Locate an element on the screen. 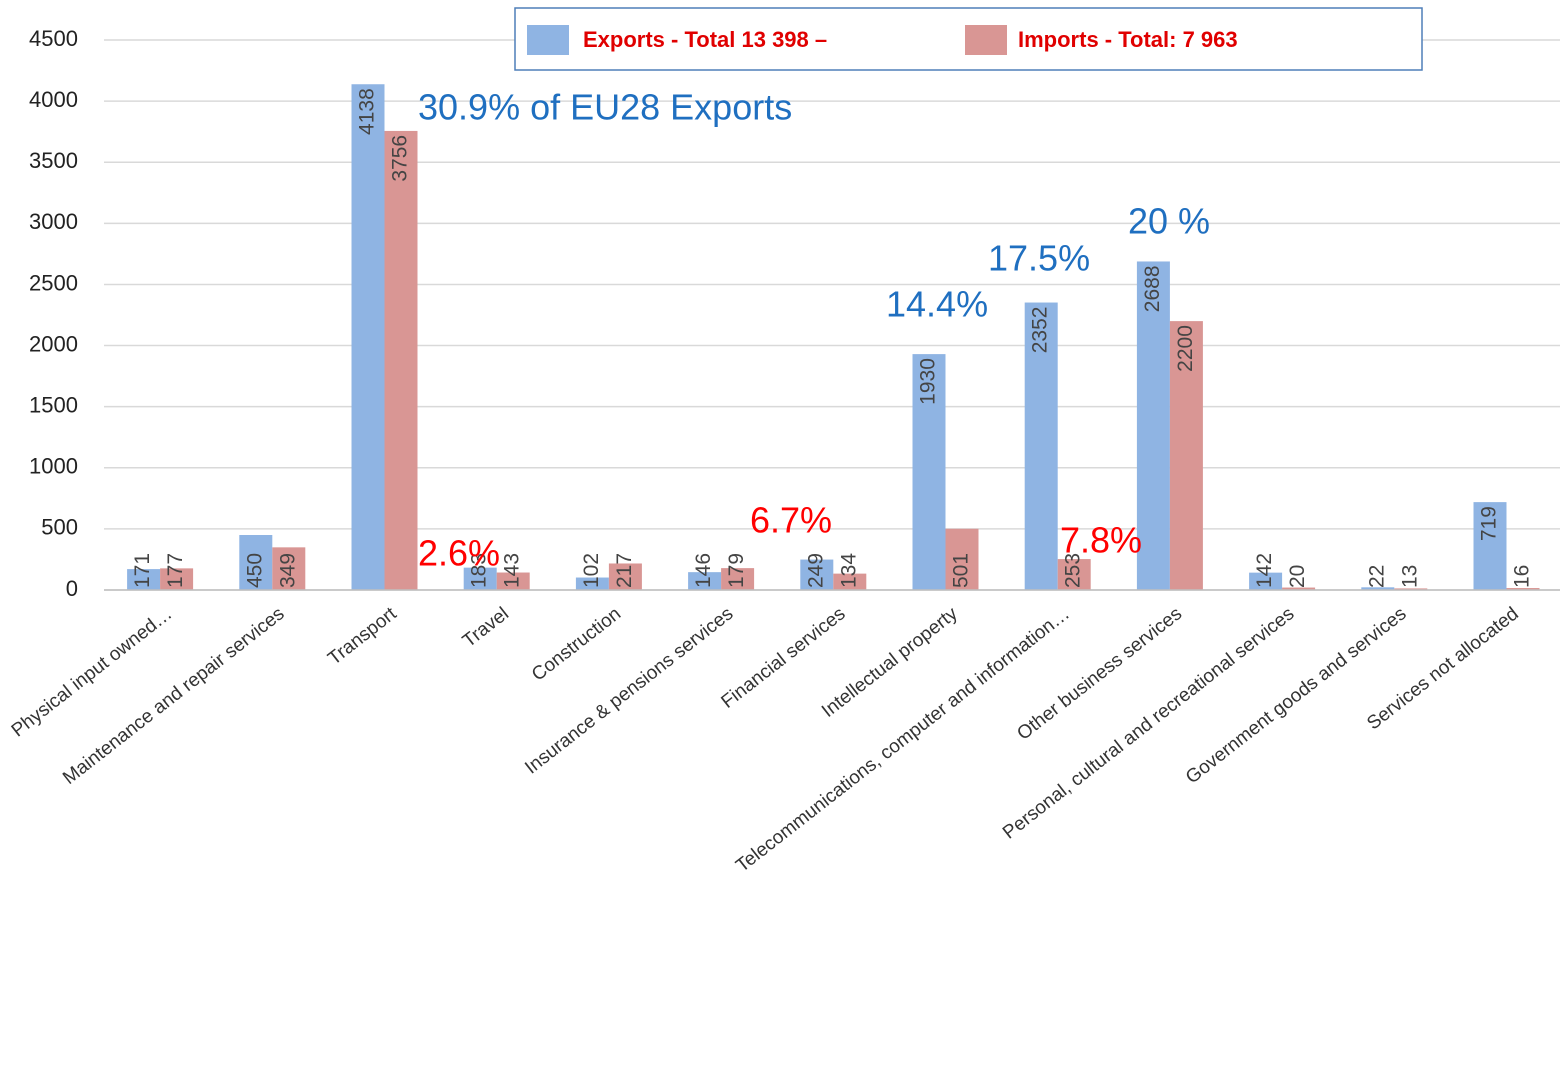  data-label: 13 is located at coordinates (1409, 576).